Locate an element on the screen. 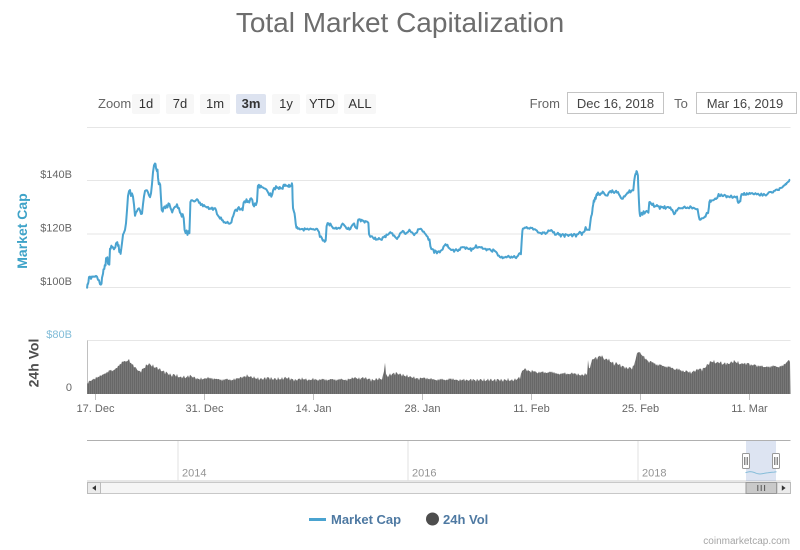 This screenshot has width=800, height=550. svg-text: $120B is located at coordinates (56, 229).